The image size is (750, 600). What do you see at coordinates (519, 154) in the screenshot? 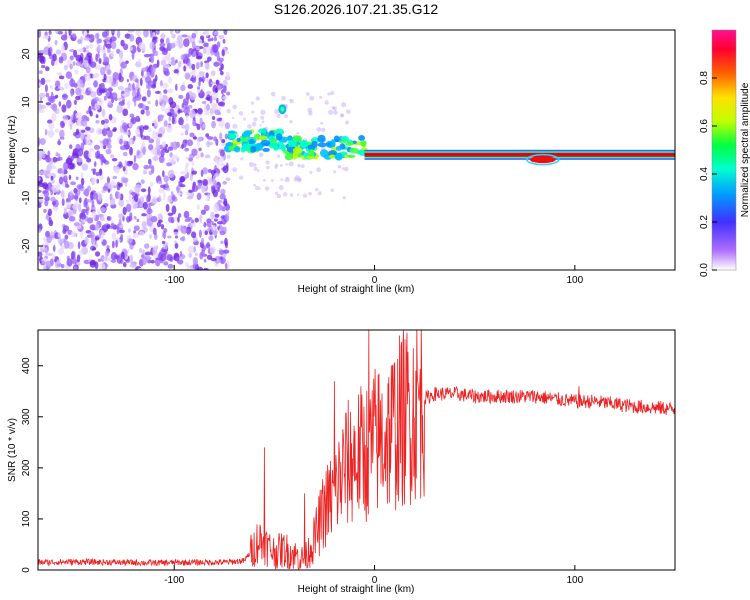
I see `tone-band-core` at bounding box center [519, 154].